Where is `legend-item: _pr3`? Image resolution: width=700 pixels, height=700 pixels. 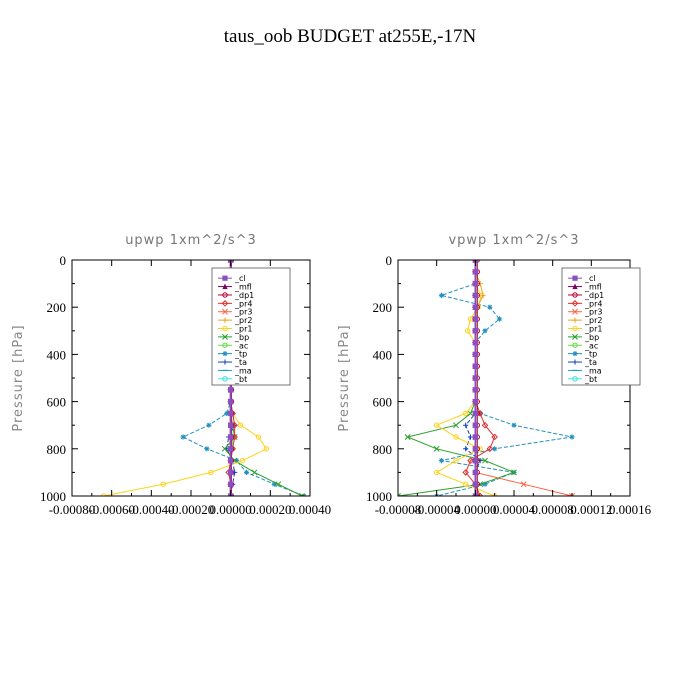 legend-item: _pr3 is located at coordinates (585, 312).